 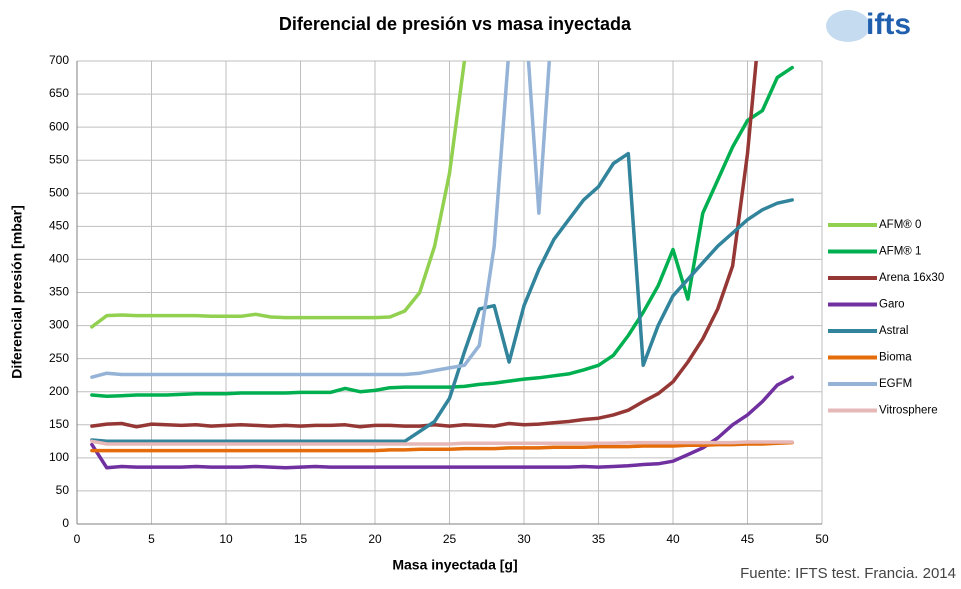 What do you see at coordinates (748, 539) in the screenshot?
I see `x-tick-label: 45` at bounding box center [748, 539].